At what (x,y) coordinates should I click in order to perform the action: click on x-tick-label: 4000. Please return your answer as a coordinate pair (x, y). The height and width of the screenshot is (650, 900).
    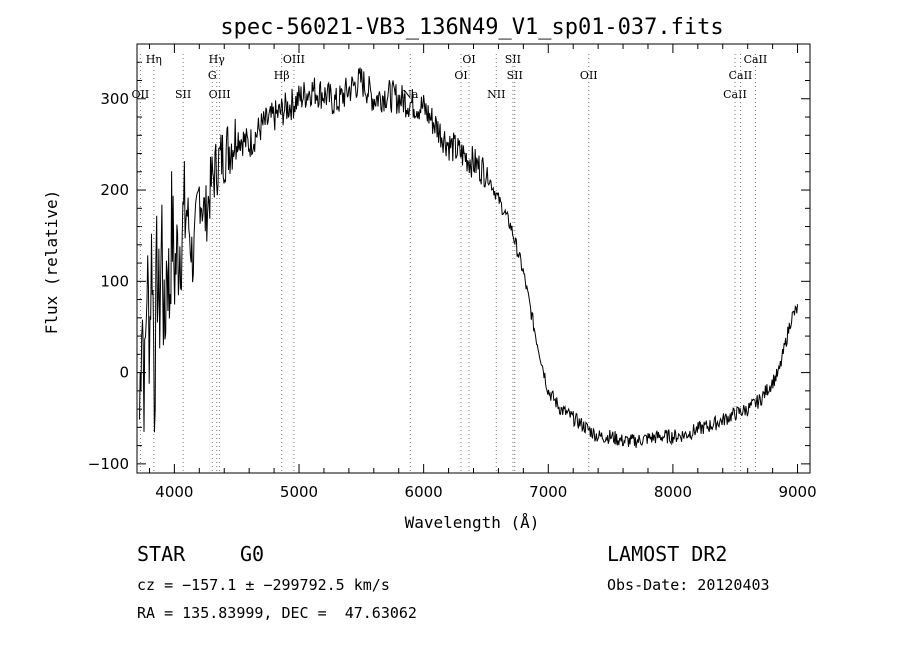
    Looking at the image, I should click on (174, 492).